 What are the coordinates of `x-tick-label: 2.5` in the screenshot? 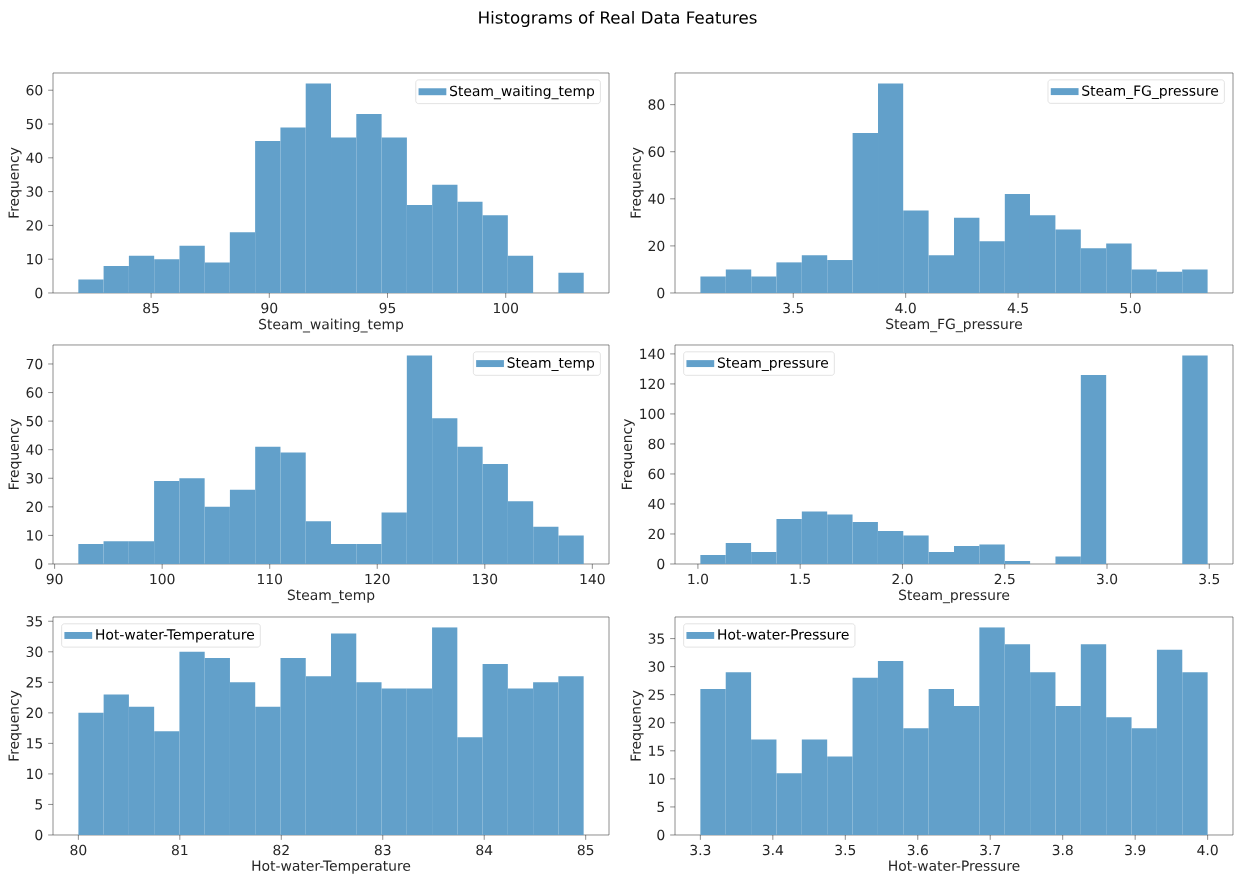 It's located at (1004, 579).